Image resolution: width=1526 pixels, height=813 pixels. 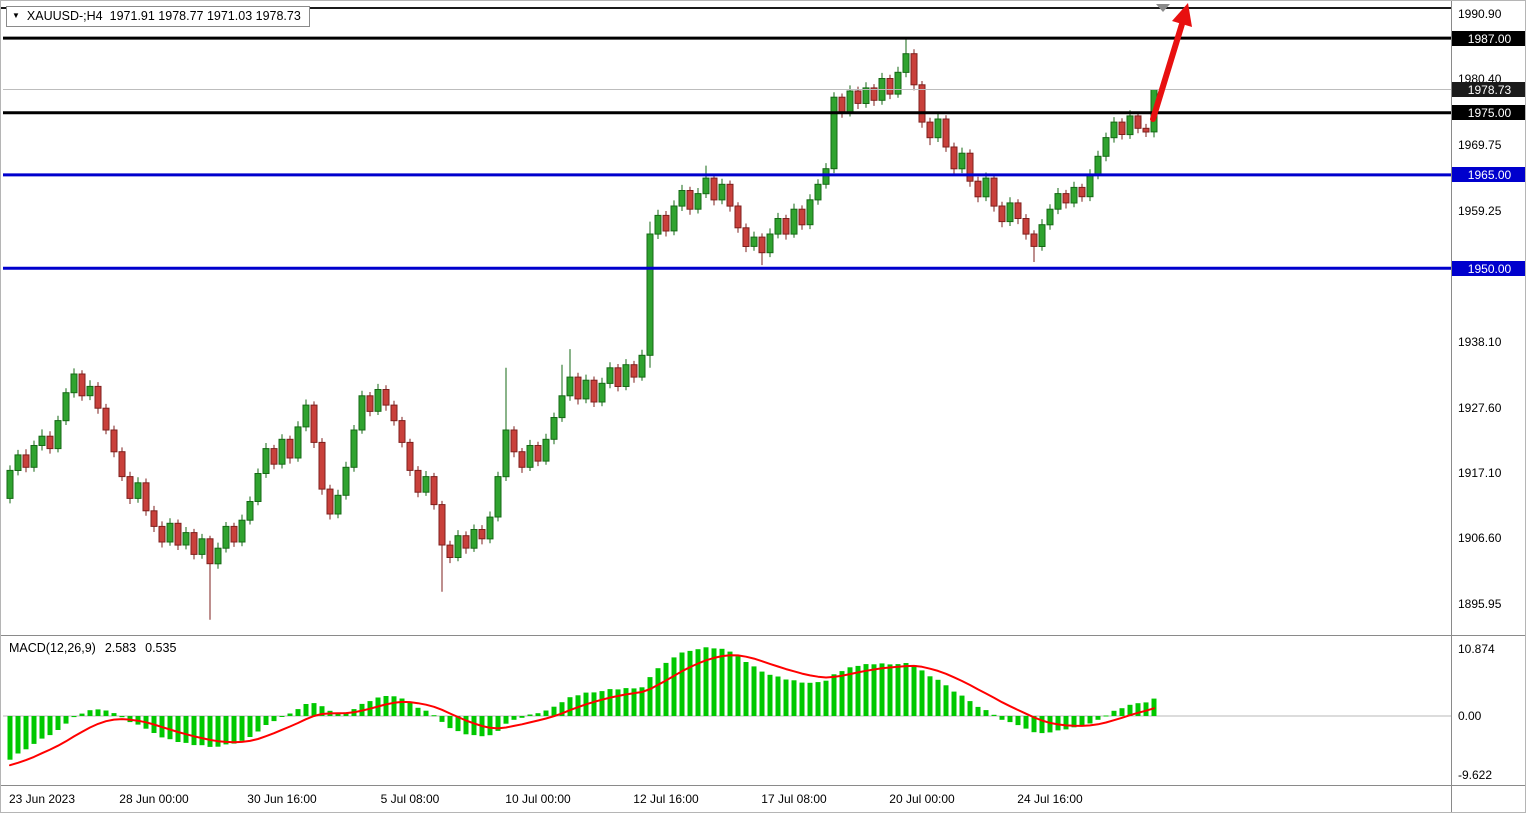 I want to click on time-axis-label: 30 Jun 16:00, so click(x=282, y=799).